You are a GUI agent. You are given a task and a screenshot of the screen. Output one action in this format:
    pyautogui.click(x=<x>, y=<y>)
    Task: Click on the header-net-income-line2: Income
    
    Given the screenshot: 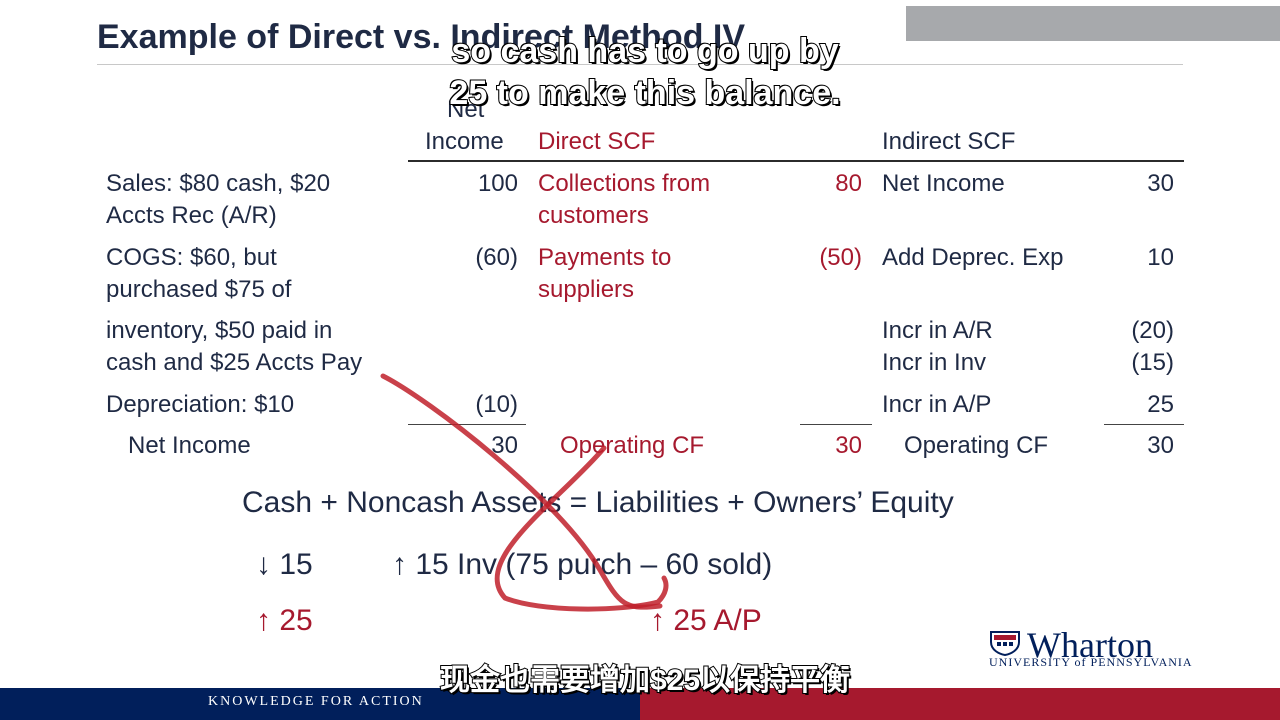 What is the action you would take?
    pyautogui.click(x=464, y=141)
    